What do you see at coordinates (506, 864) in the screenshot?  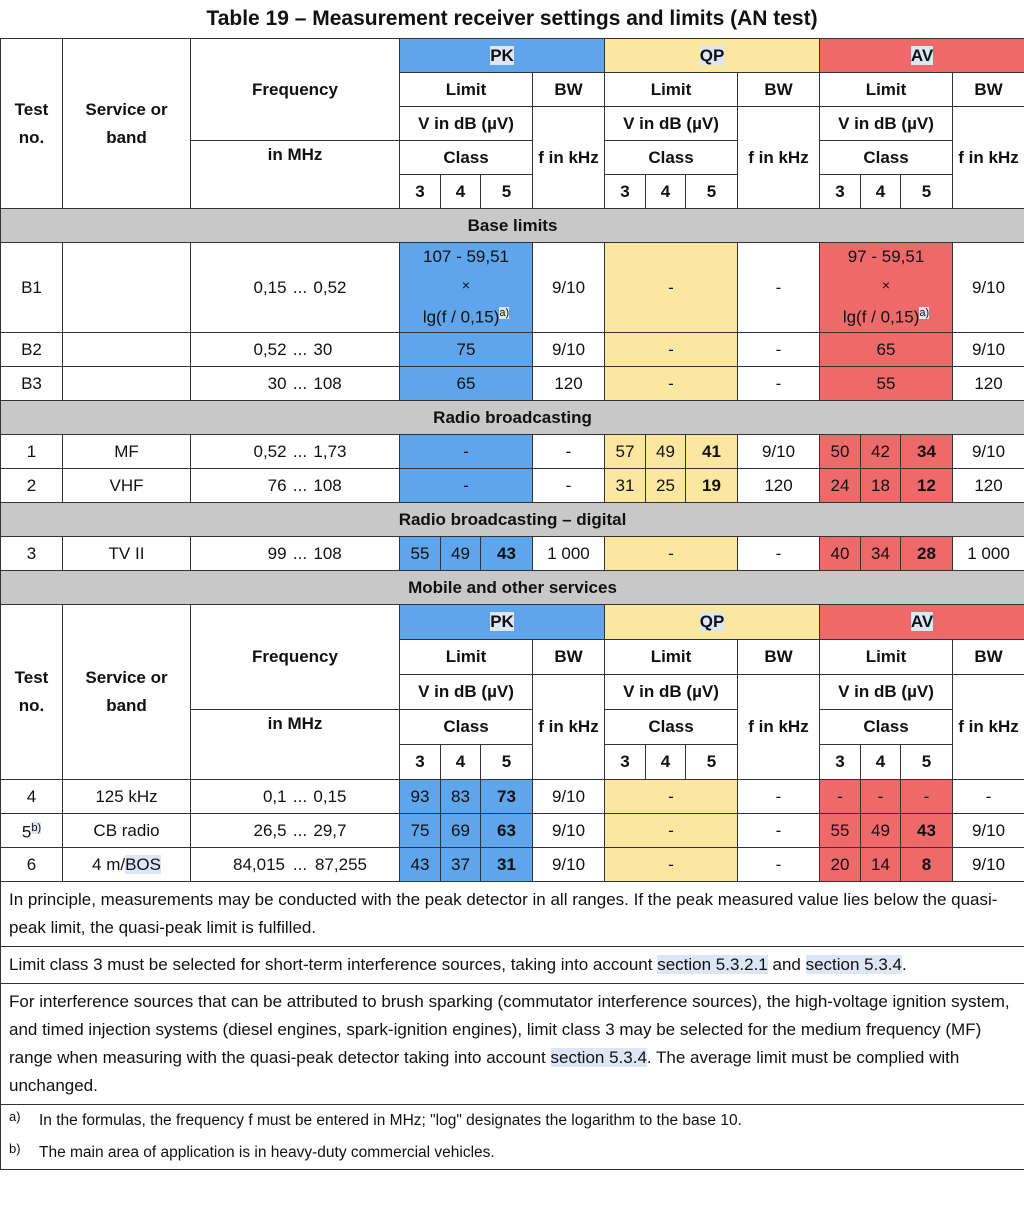 I see `pk-class-5: 31` at bounding box center [506, 864].